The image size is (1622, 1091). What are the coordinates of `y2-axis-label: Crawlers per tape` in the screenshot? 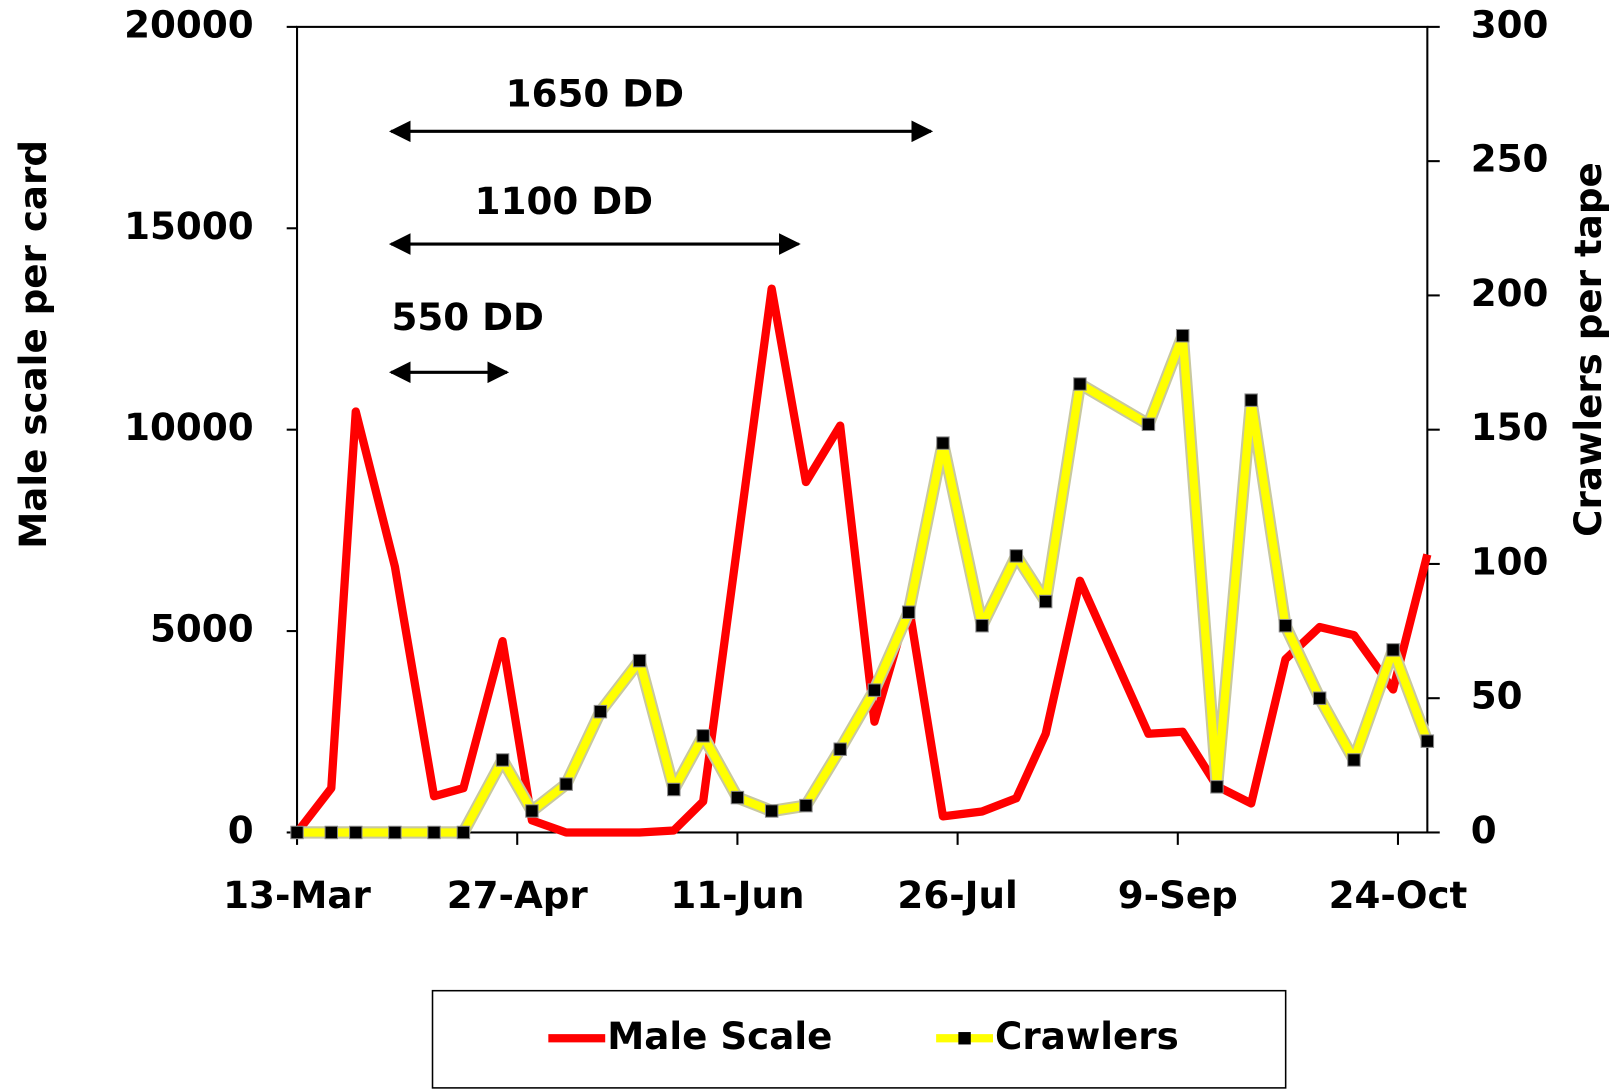 It's located at (1588, 349).